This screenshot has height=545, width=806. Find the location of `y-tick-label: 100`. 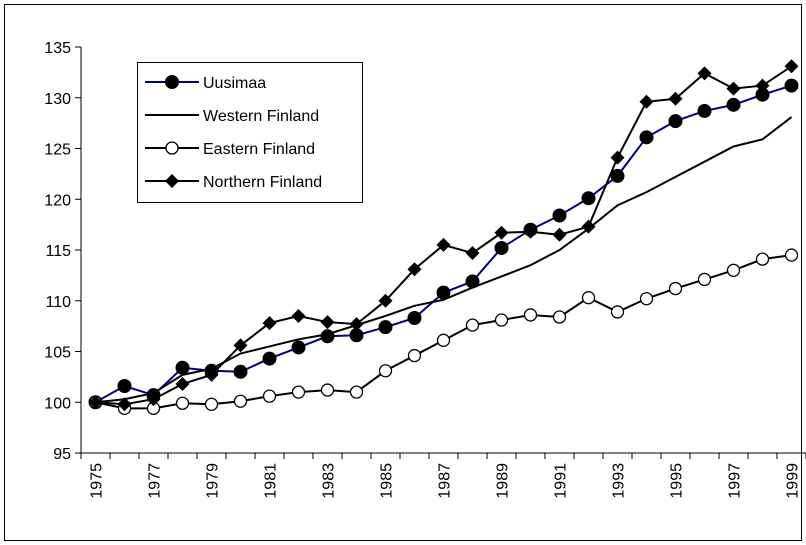

y-tick-label: 100 is located at coordinates (57, 403).